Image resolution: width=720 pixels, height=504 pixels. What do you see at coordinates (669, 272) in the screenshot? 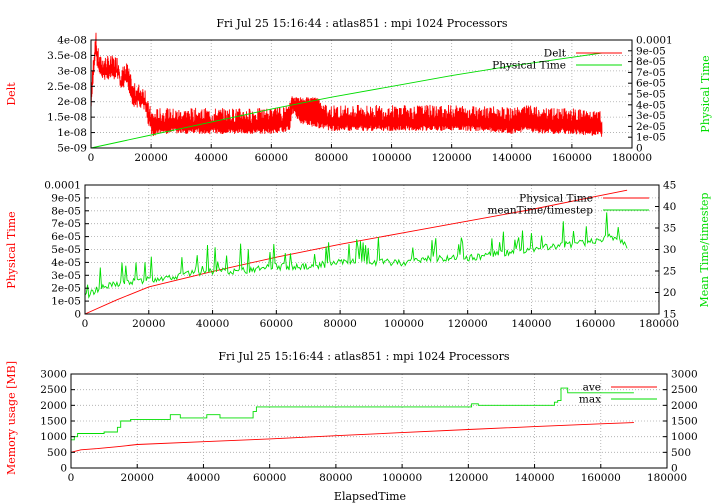
I see `y2-tick-label: 25` at bounding box center [669, 272].